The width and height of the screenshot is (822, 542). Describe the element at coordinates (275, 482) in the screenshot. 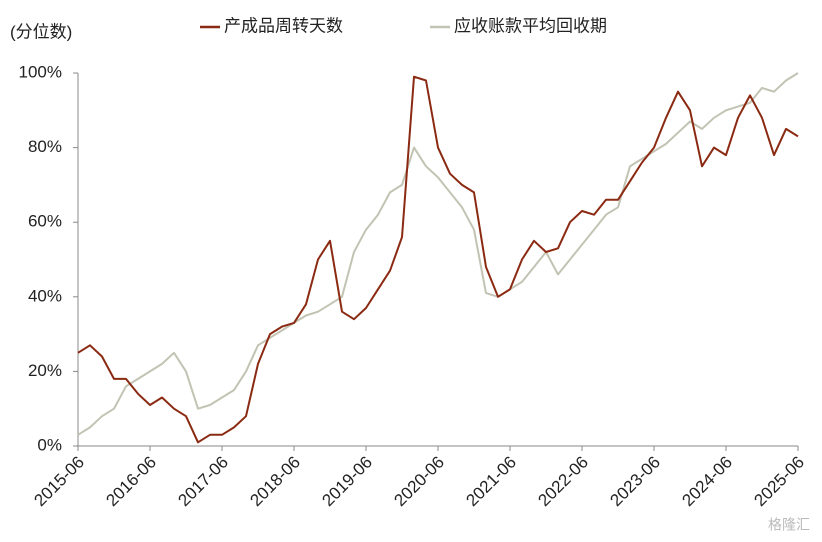

I see `x-tick-label: 2018-06` at that location.